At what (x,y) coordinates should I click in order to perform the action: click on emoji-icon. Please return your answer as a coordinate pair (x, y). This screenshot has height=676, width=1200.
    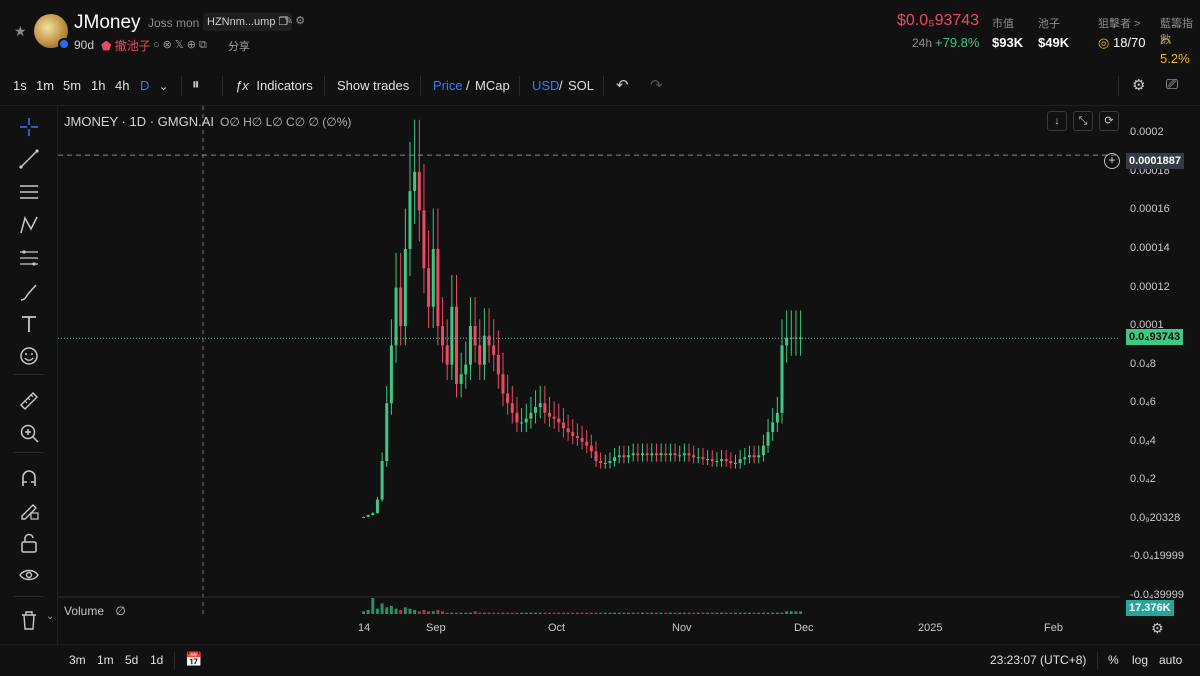
    Looking at the image, I should click on (29, 356).